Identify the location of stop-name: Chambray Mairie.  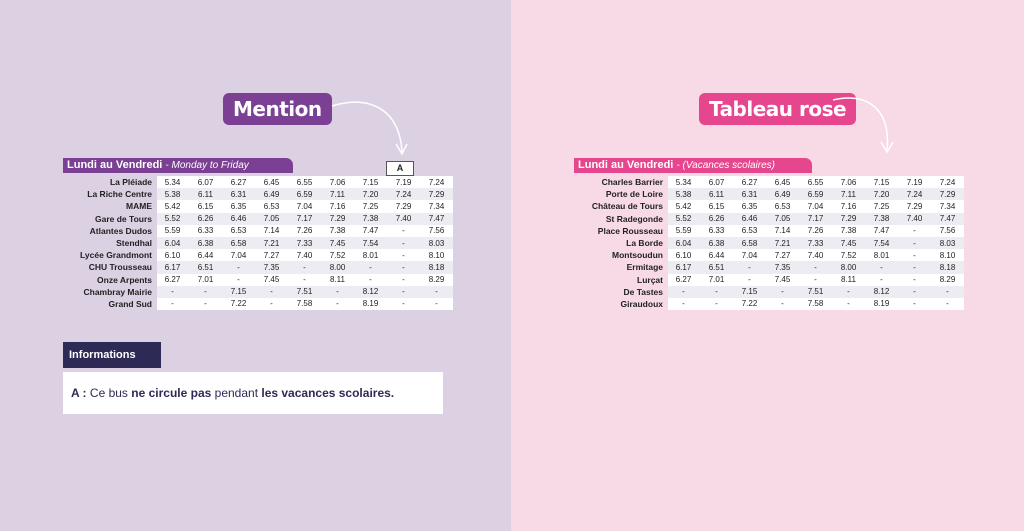
(118, 291).